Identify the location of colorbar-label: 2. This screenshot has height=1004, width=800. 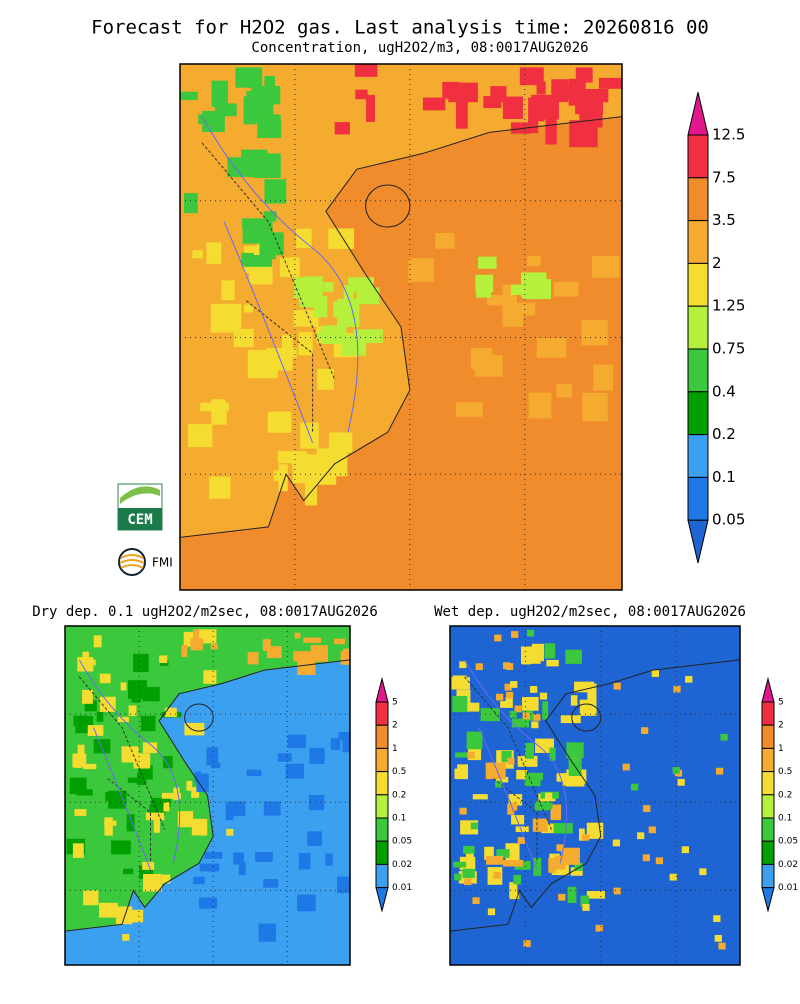
(717, 263).